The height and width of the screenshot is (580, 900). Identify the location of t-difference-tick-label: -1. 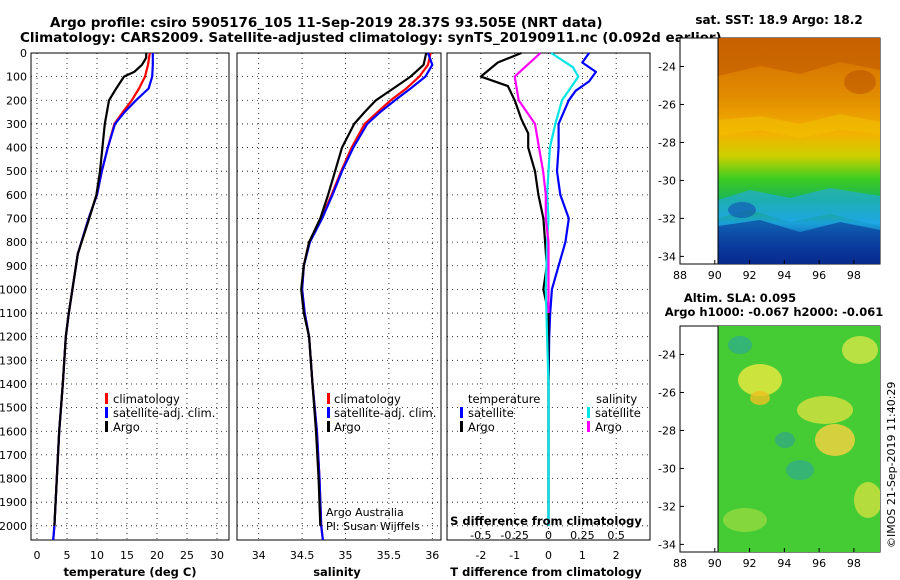
(514, 555).